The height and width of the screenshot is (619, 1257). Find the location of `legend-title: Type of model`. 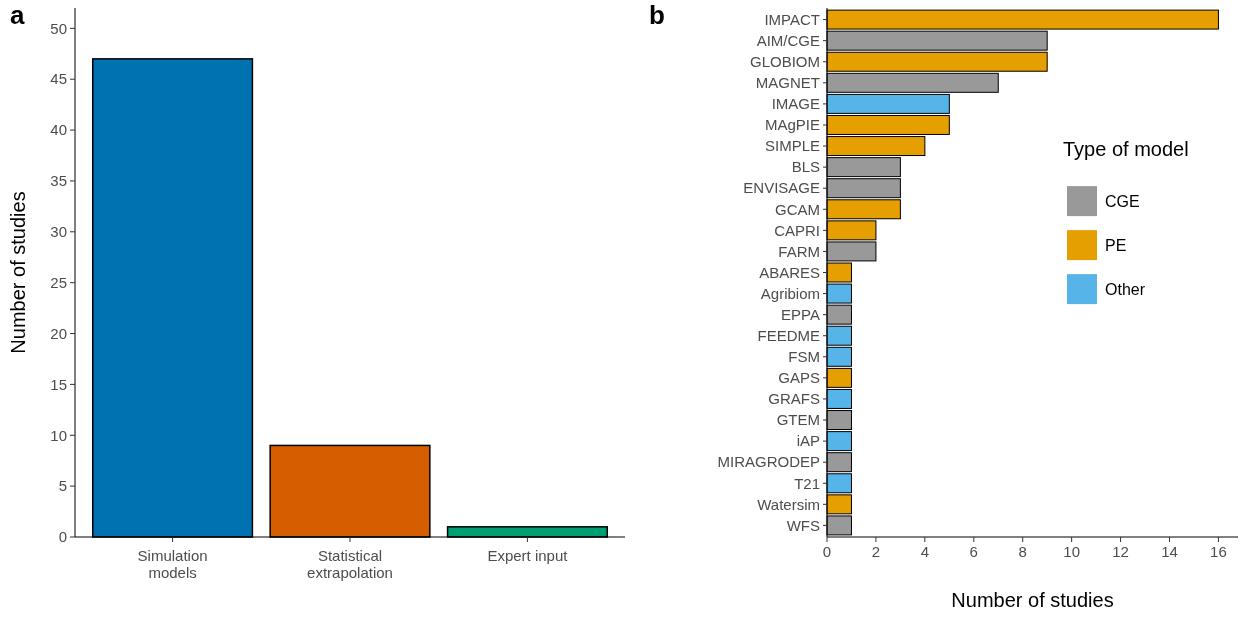

legend-title: Type of model is located at coordinates (1126, 149).